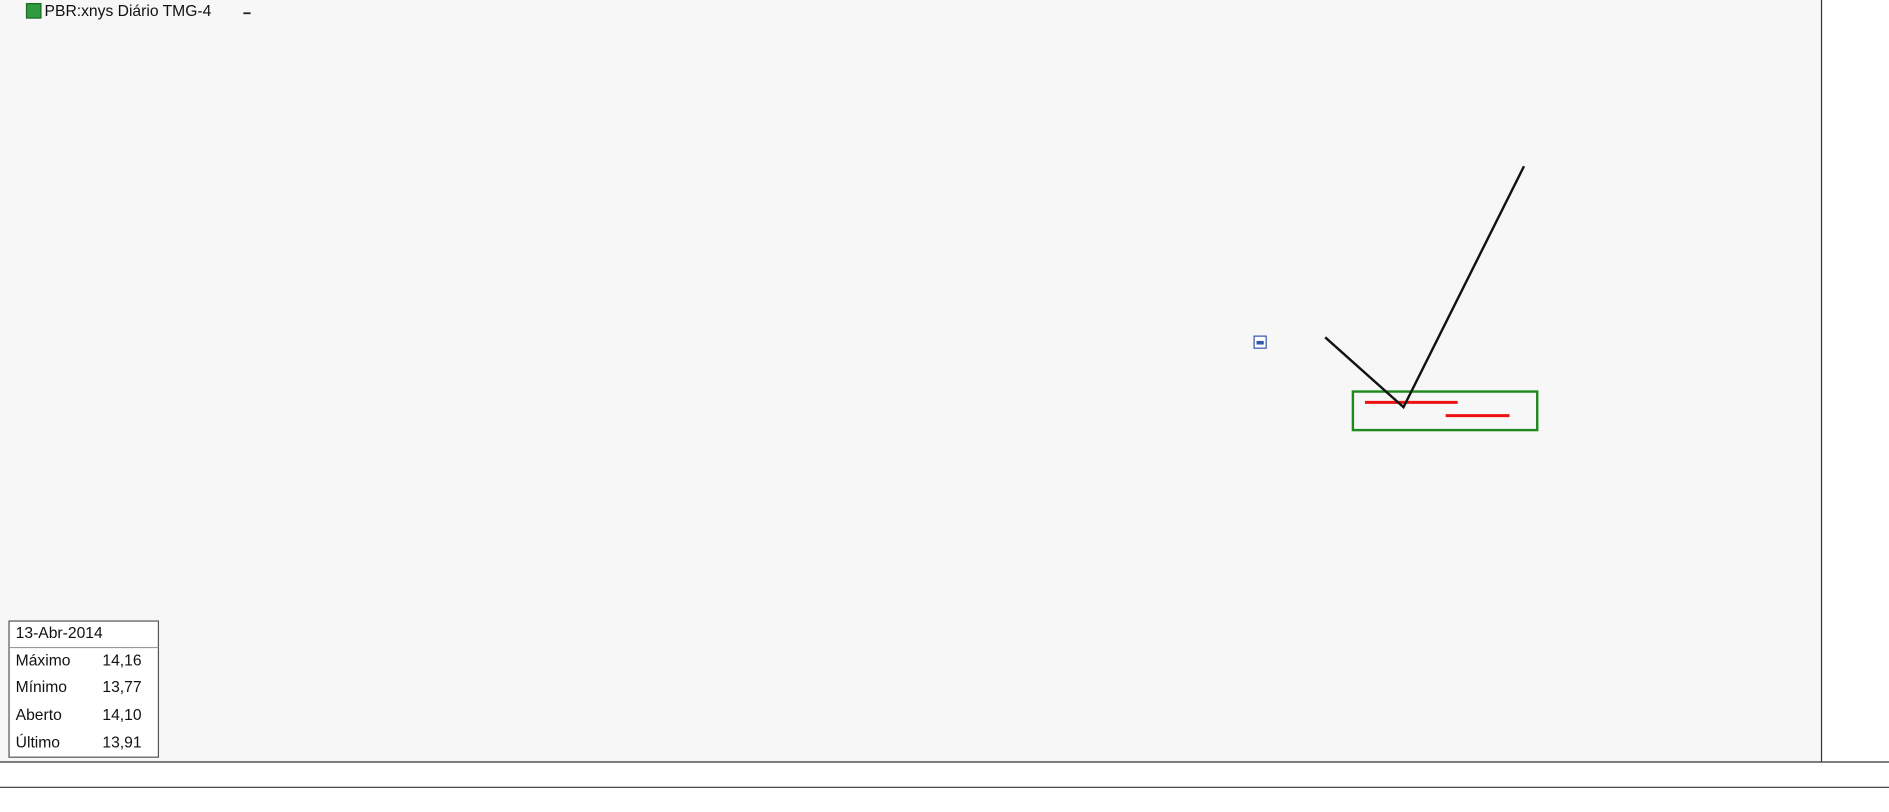 The height and width of the screenshot is (812, 1889). Describe the element at coordinates (1445, 411) in the screenshot. I see `drawn-rectangle` at that location.